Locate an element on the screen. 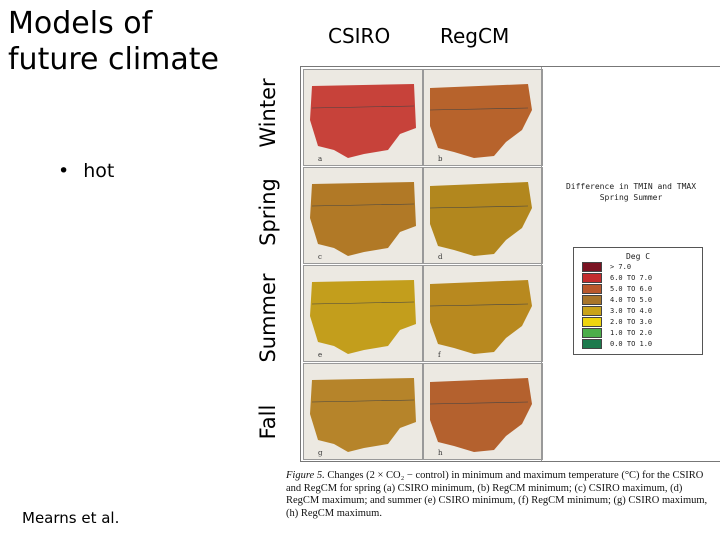  slide-title: Models of future climate is located at coordinates (113, 42).